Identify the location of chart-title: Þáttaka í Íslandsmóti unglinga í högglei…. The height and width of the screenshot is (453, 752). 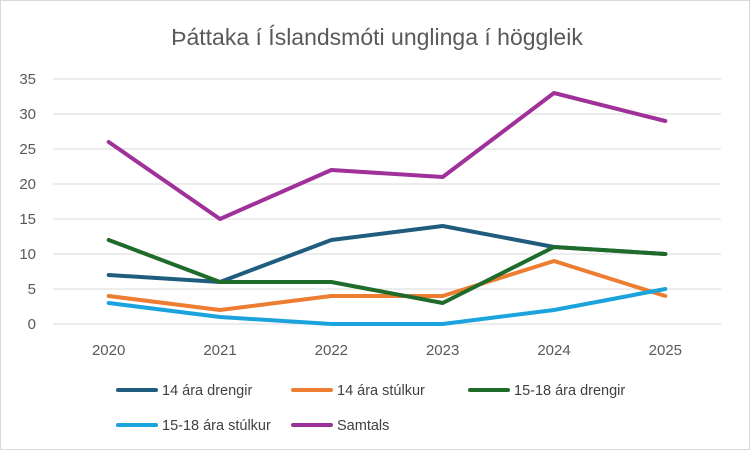
(377, 37).